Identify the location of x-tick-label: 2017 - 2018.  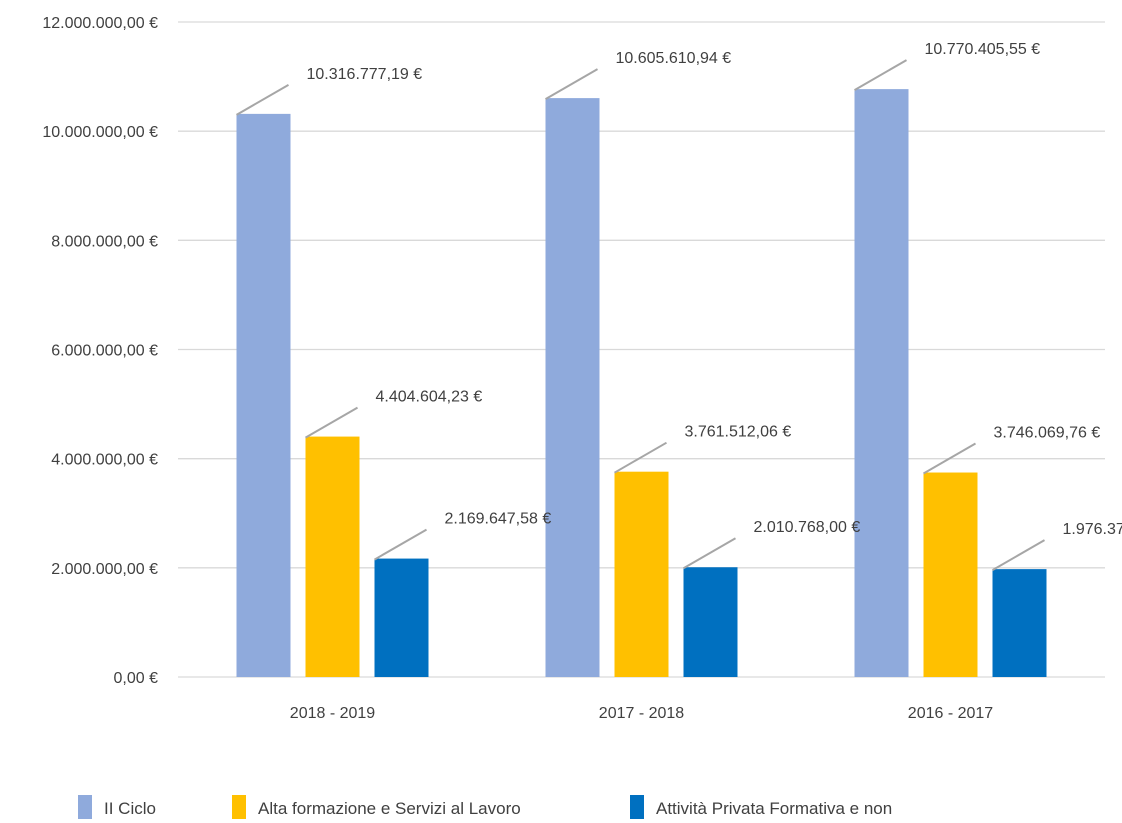
(642, 713).